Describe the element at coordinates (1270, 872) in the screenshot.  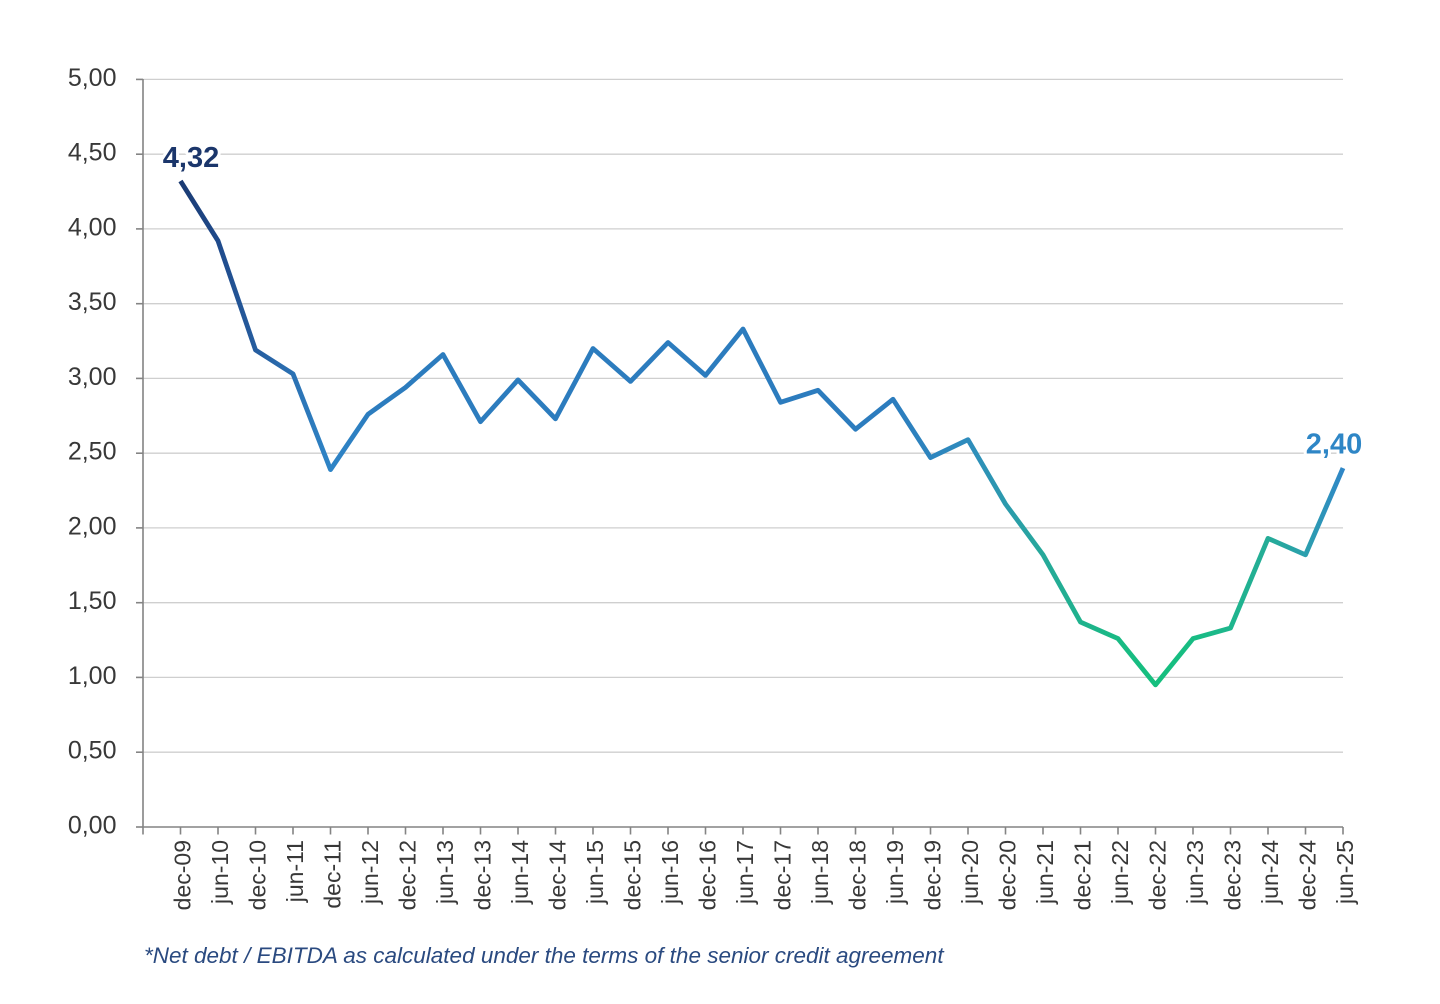
I see `svg-text: jun-24` at that location.